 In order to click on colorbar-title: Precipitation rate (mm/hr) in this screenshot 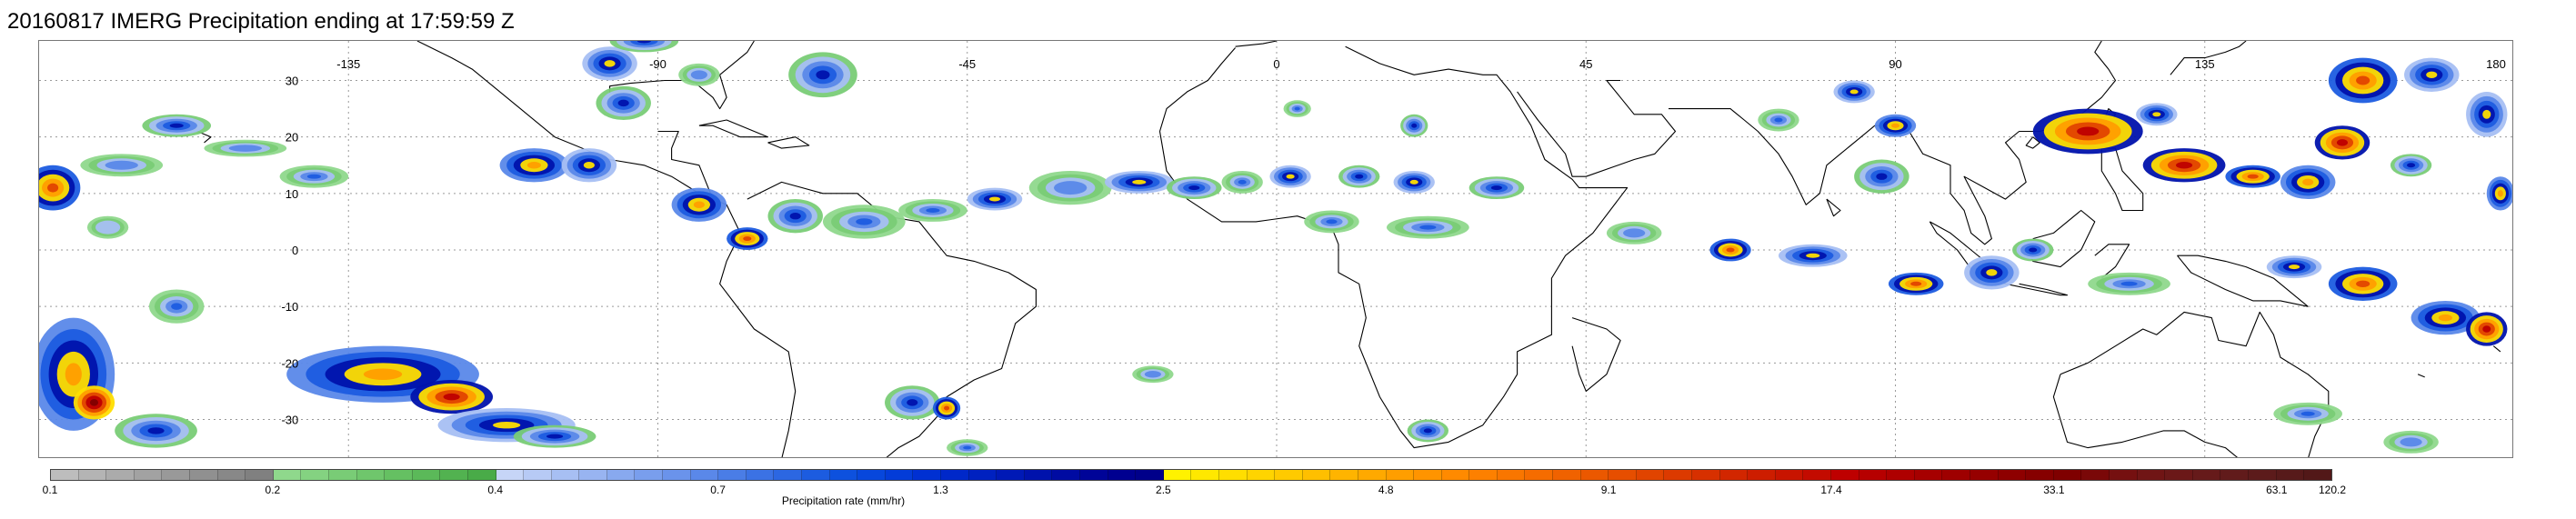, I will do `click(843, 500)`.